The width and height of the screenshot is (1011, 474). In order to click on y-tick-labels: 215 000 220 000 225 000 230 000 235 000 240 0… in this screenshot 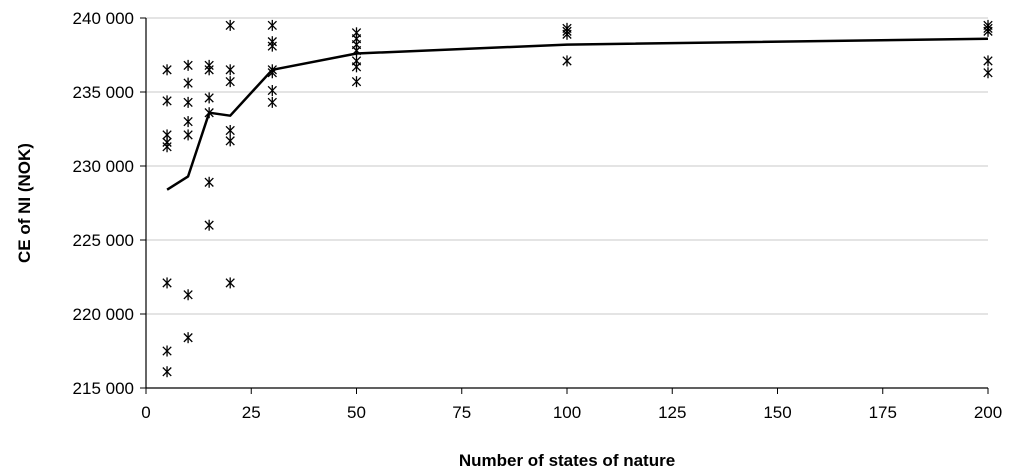, I will do `click(103, 203)`.